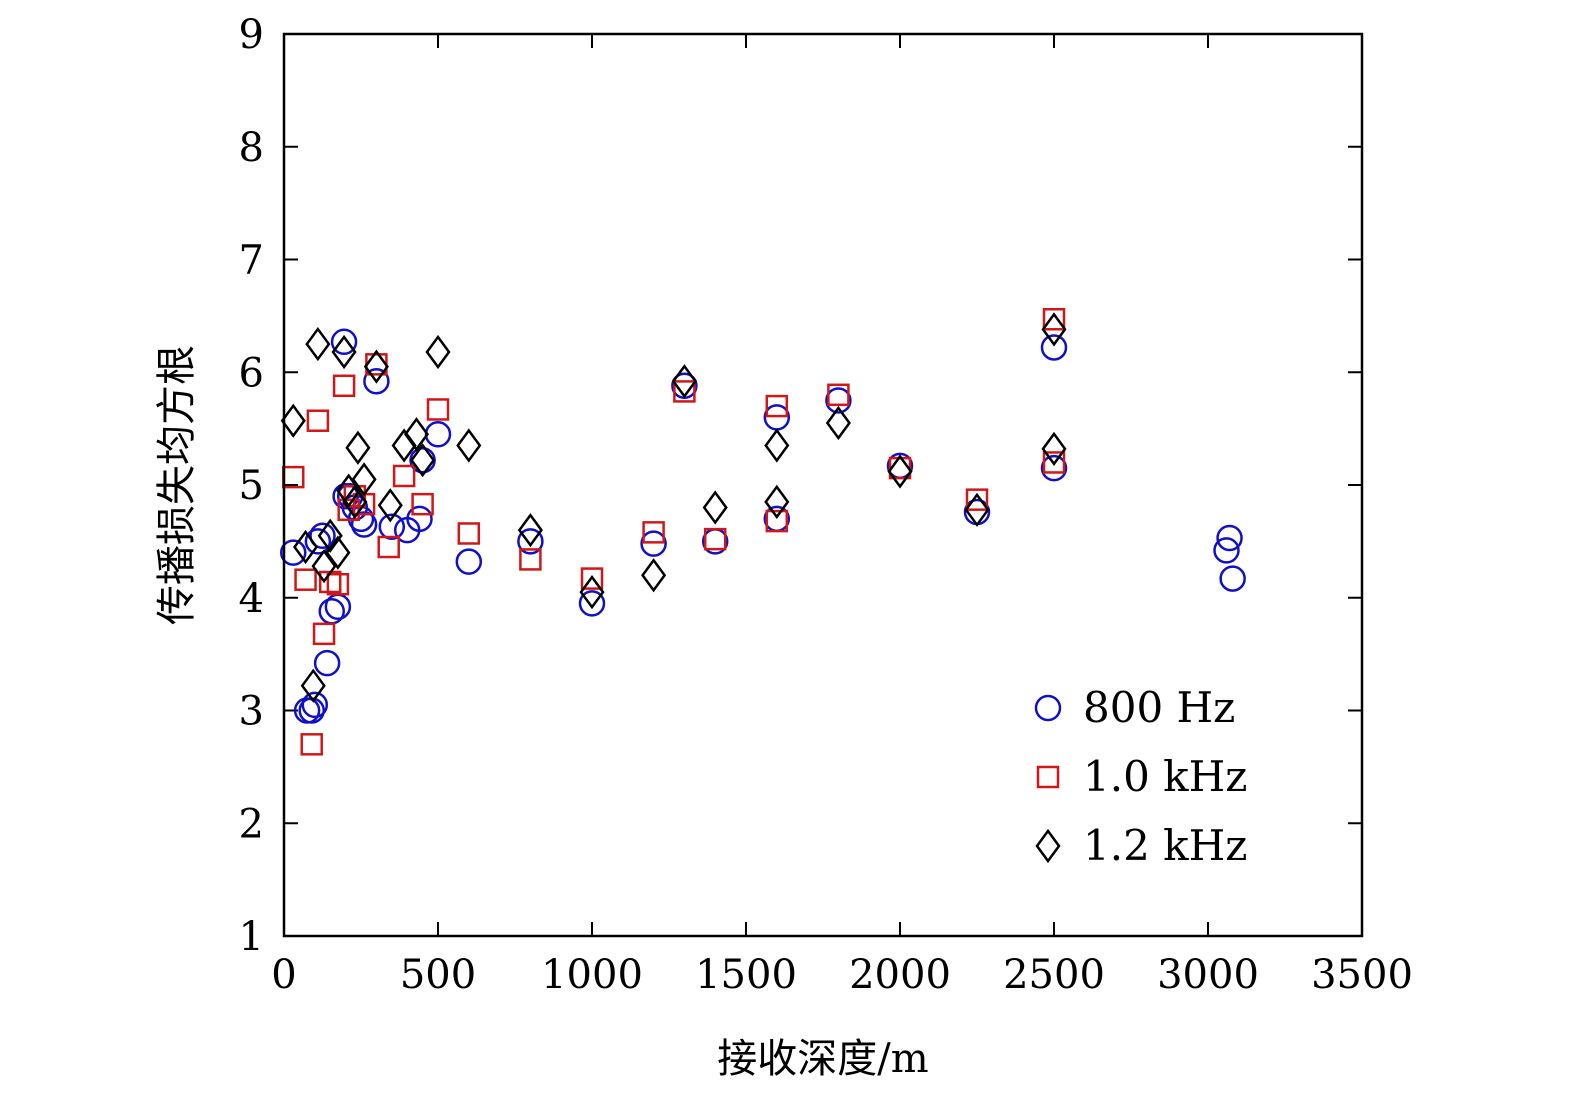 Image resolution: width=1575 pixels, height=1102 pixels. I want to click on legend-marker-diamond, so click(1048, 846).